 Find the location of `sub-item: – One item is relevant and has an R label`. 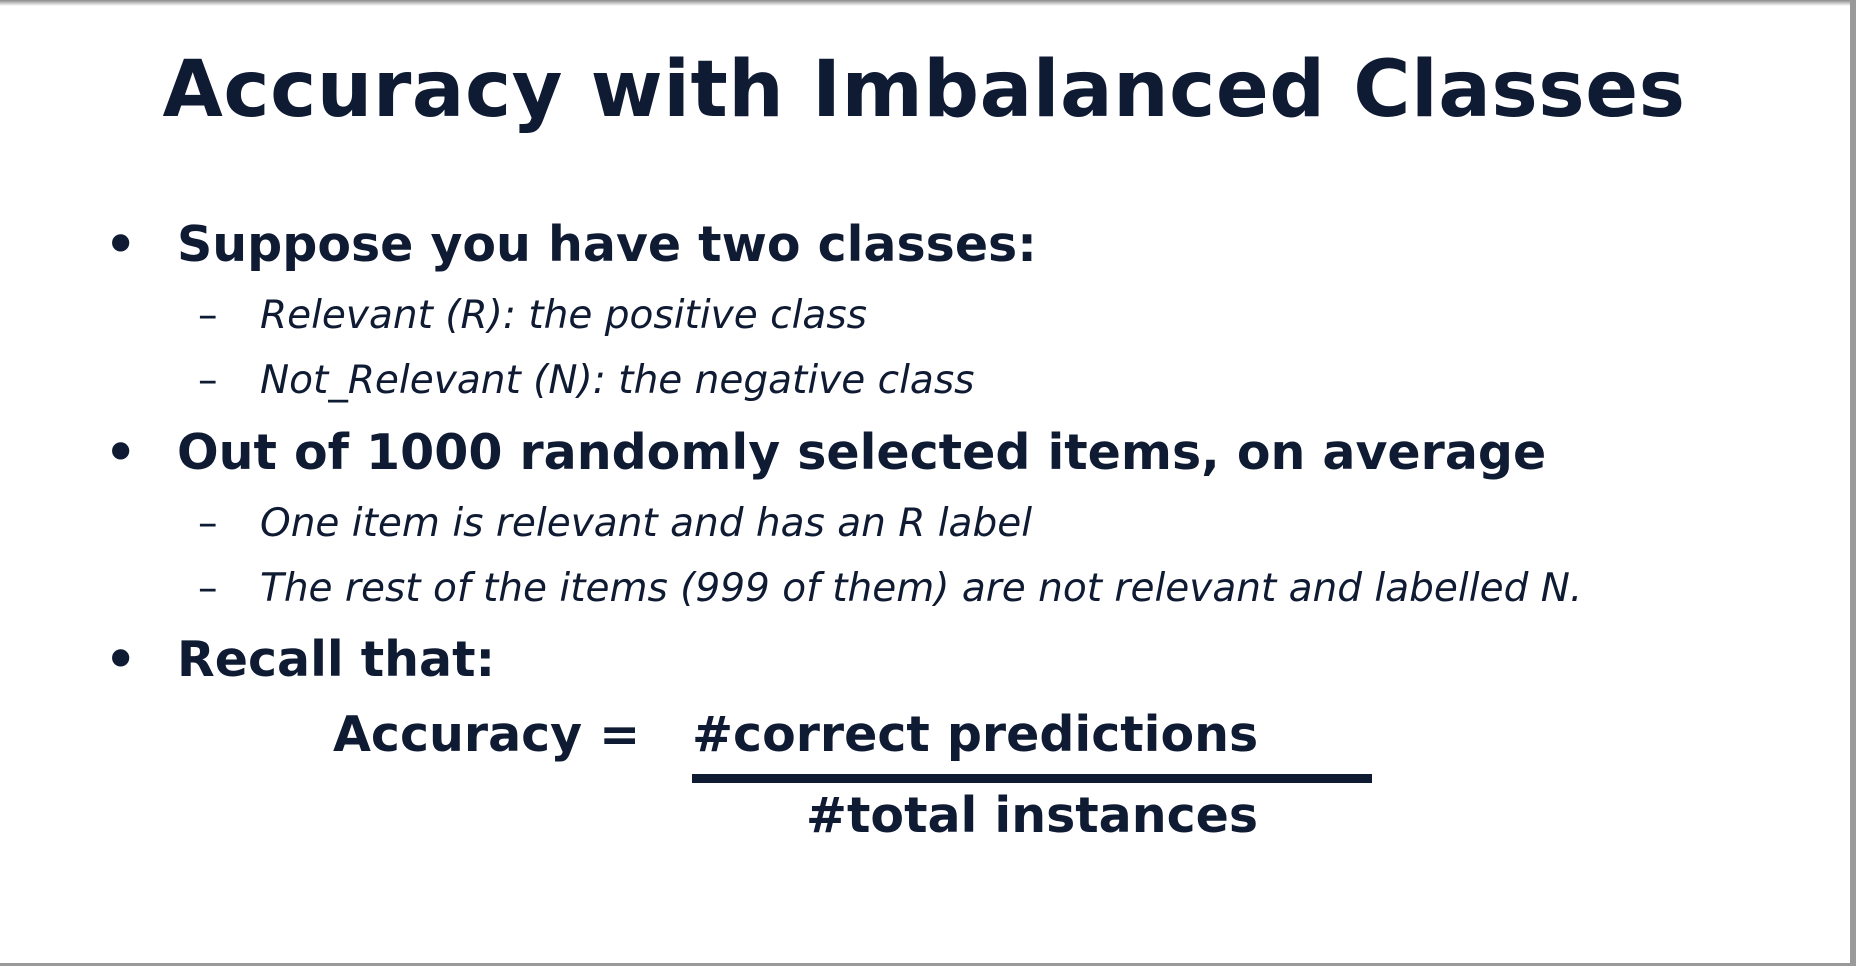

sub-item: – One item is relevant and has an R label is located at coordinates (615, 524).